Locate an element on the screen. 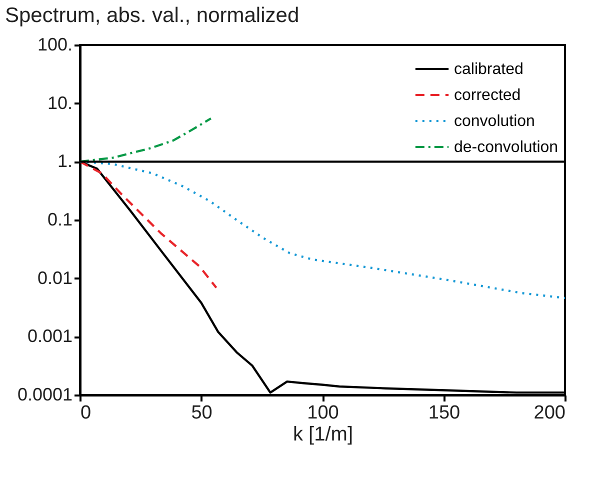 This screenshot has width=595, height=486. legend-label: corrected is located at coordinates (487, 95).